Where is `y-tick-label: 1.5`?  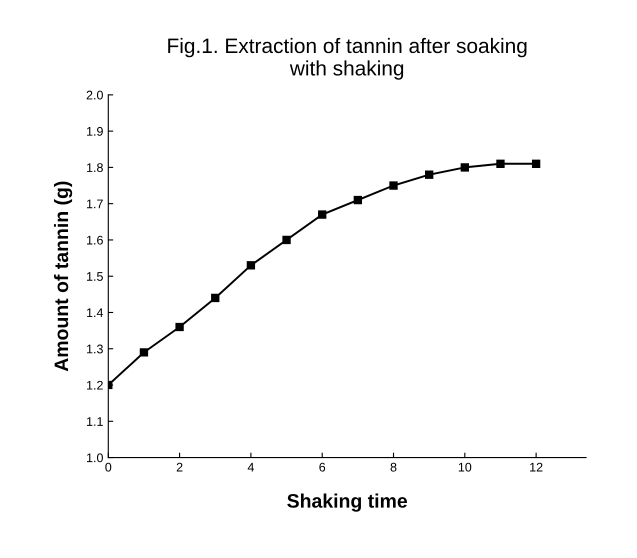
y-tick-label: 1.5 is located at coordinates (95, 276).